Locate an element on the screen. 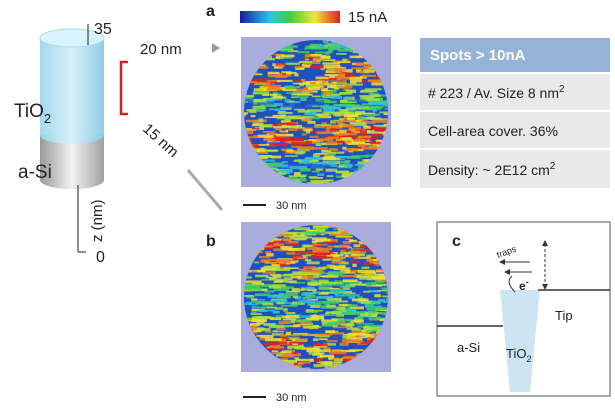  electron-path is located at coordinates (512, 284).